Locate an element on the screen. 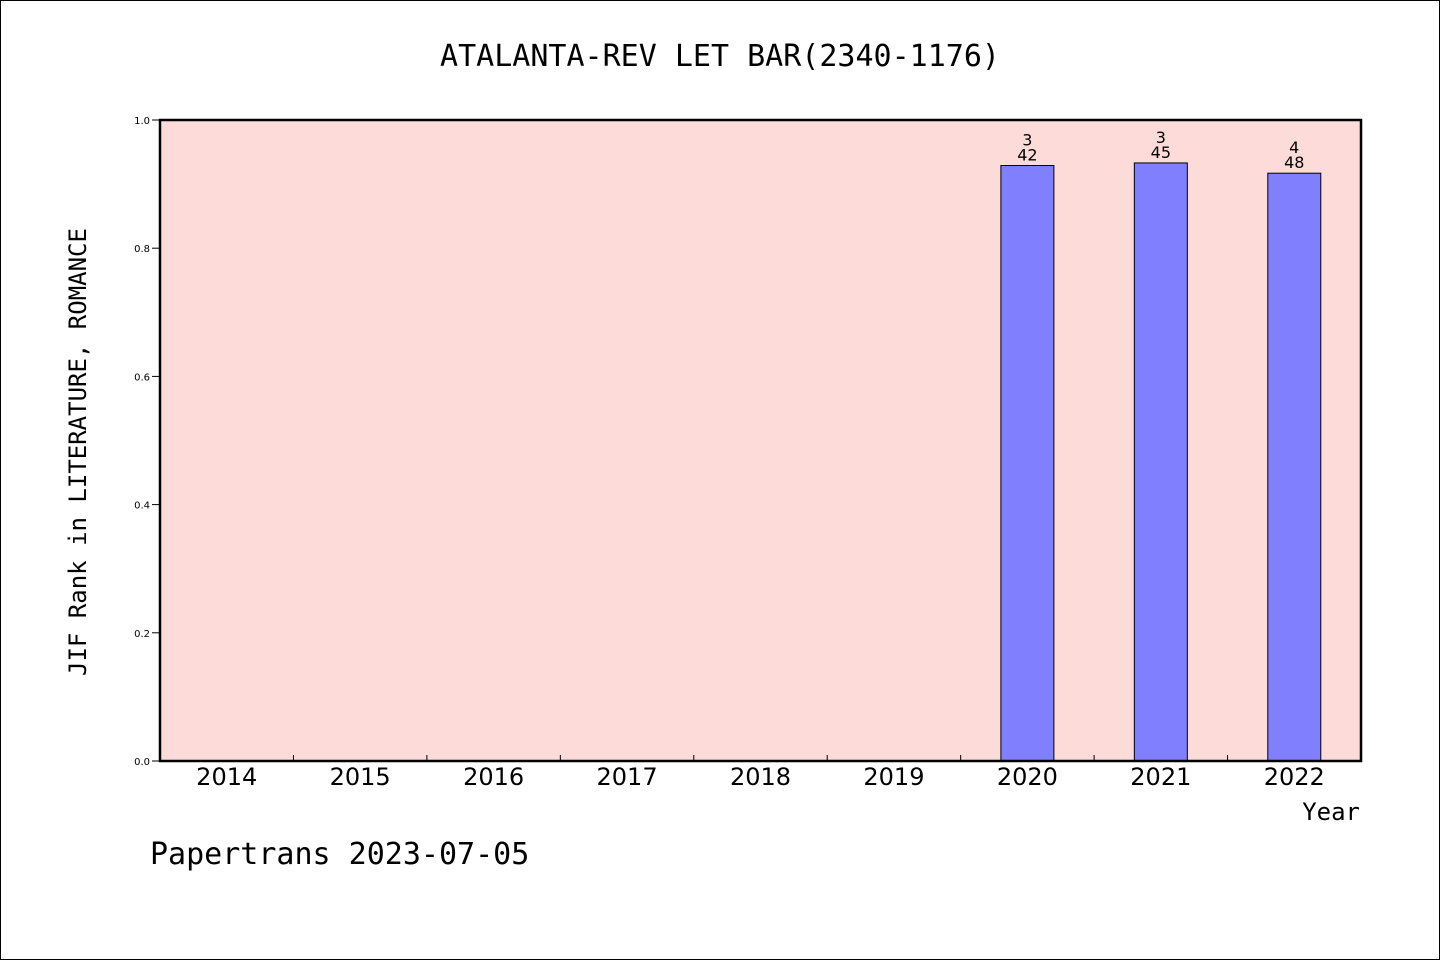  x-tick-label: 2018 is located at coordinates (760, 777).